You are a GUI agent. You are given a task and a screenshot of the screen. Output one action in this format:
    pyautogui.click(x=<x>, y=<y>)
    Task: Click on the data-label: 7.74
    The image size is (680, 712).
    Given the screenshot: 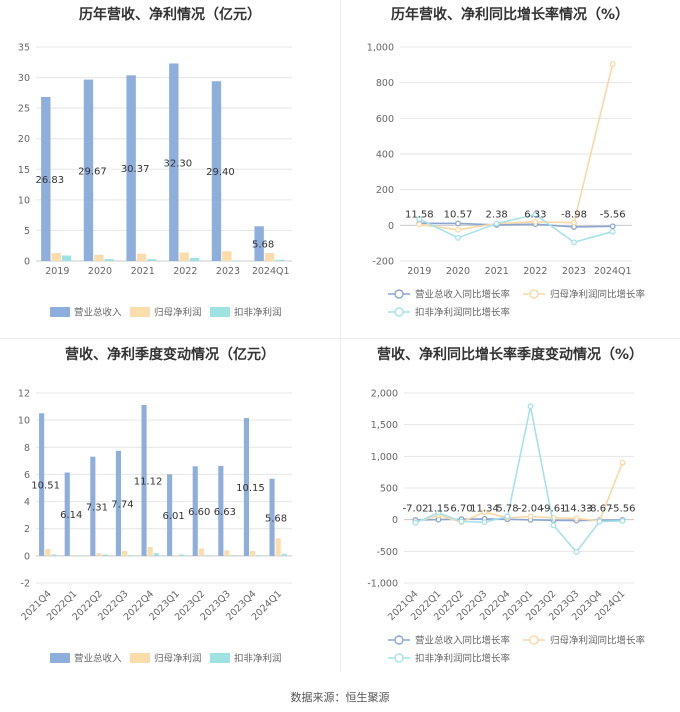 What is the action you would take?
    pyautogui.click(x=122, y=504)
    